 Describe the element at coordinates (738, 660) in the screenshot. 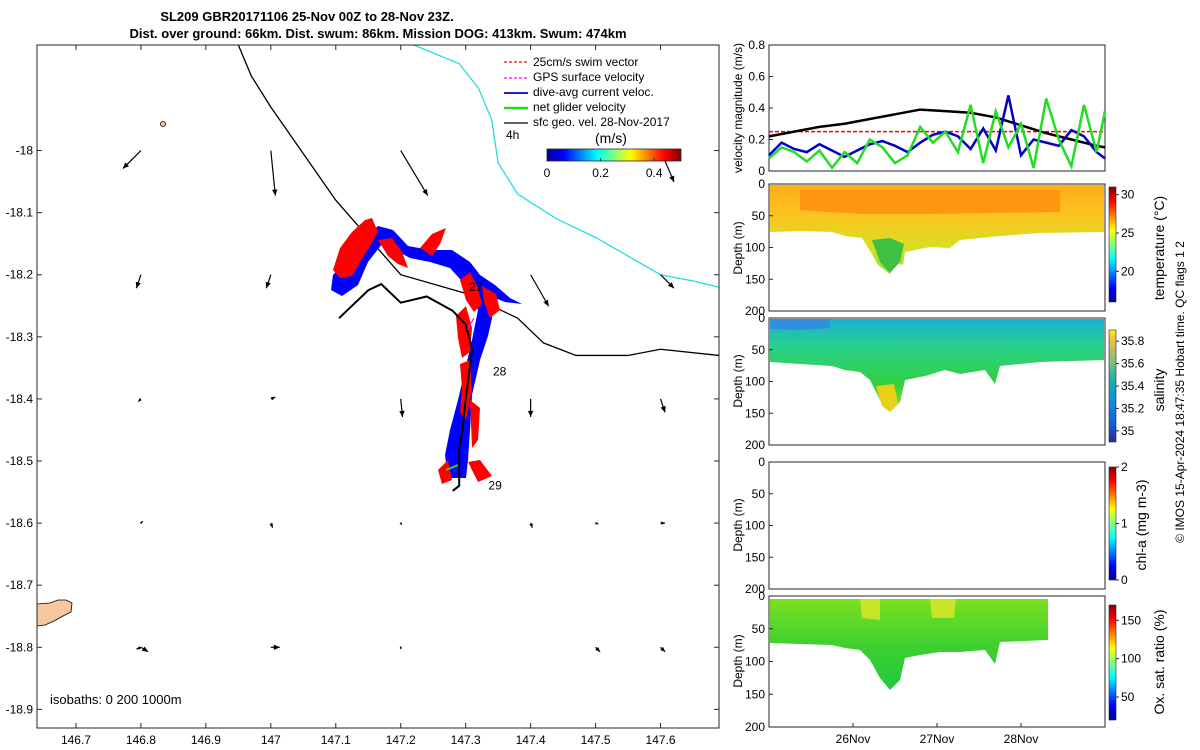

I see `oxygen-ylabel: Depth (m)` at that location.